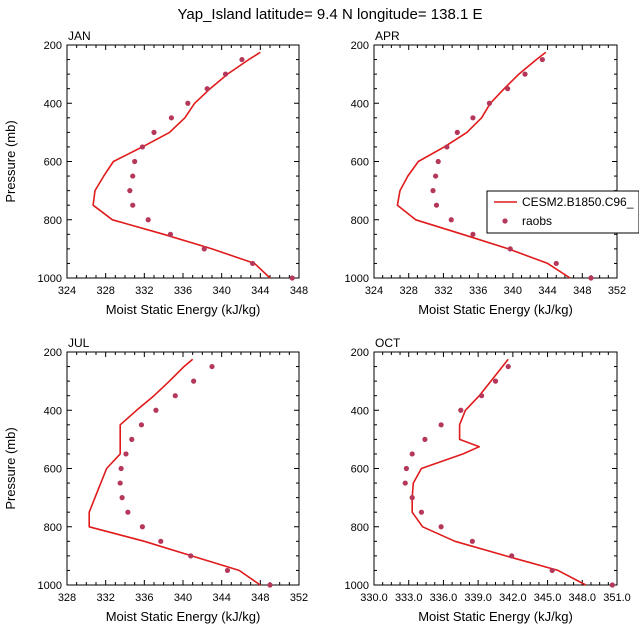 This screenshot has height=639, width=639. I want to click on x-tick-label: 345.0, so click(548, 598).